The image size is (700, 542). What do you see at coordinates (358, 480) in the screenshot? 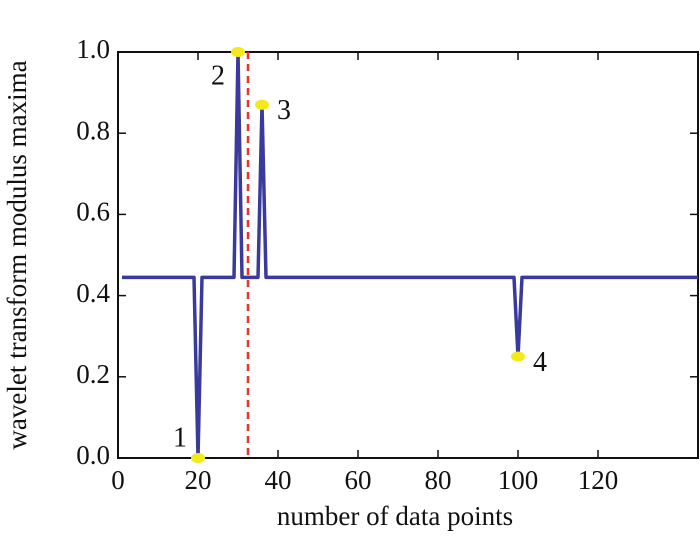
I see `x-tick-label: 60` at bounding box center [358, 480].